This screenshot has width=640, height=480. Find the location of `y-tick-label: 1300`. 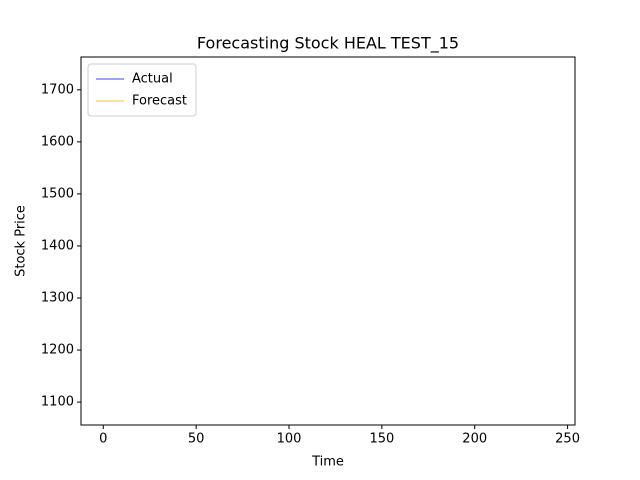

y-tick-label: 1300 is located at coordinates (57, 297).